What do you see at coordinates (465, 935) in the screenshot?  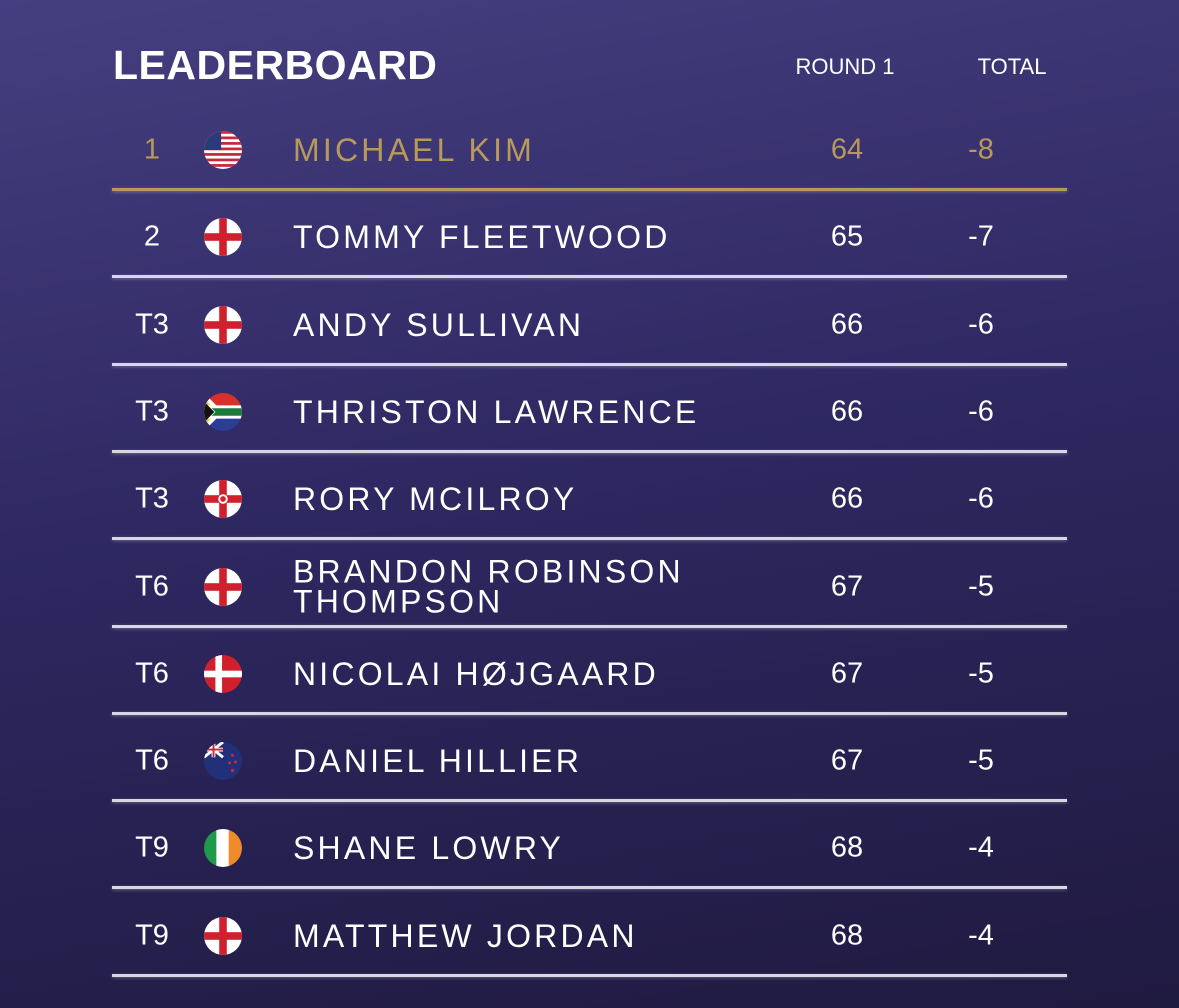 I see `player-name: MATTHEW JORDAN` at bounding box center [465, 935].